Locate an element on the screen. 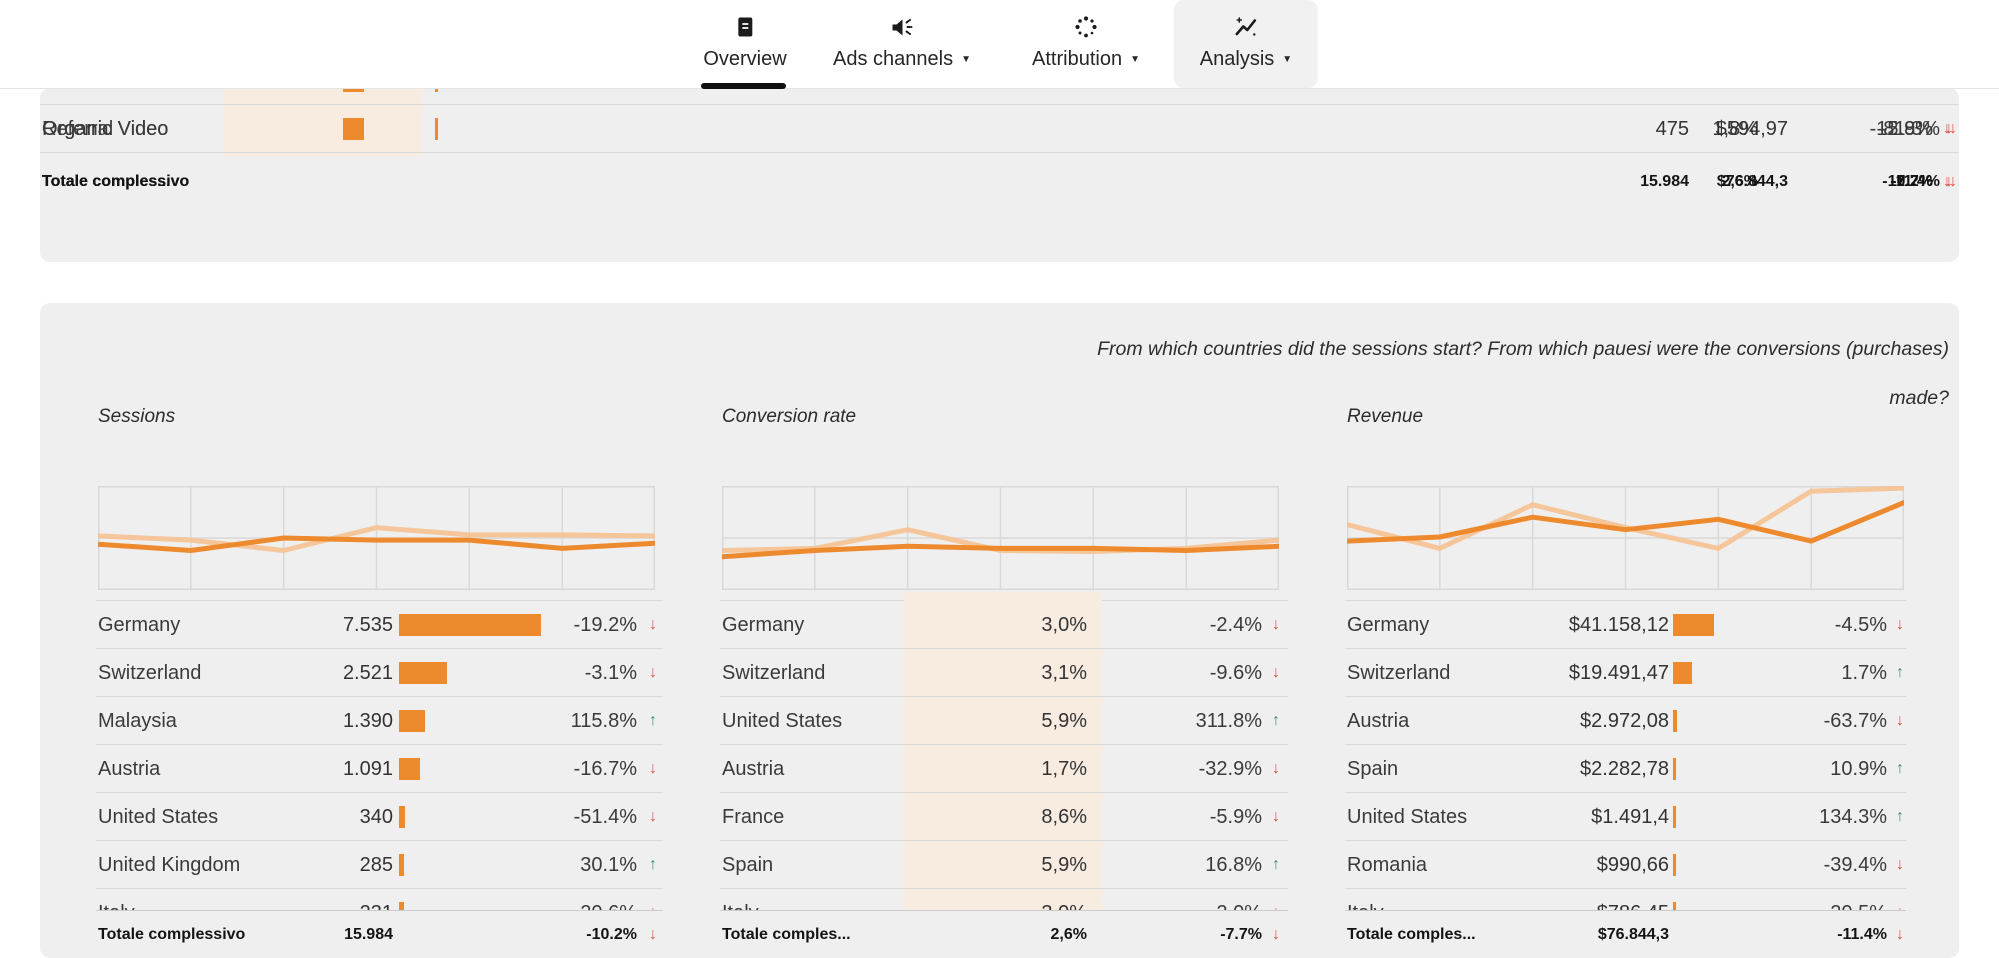  tab-analysis: Analysis ▼ is located at coordinates (1246, 44).